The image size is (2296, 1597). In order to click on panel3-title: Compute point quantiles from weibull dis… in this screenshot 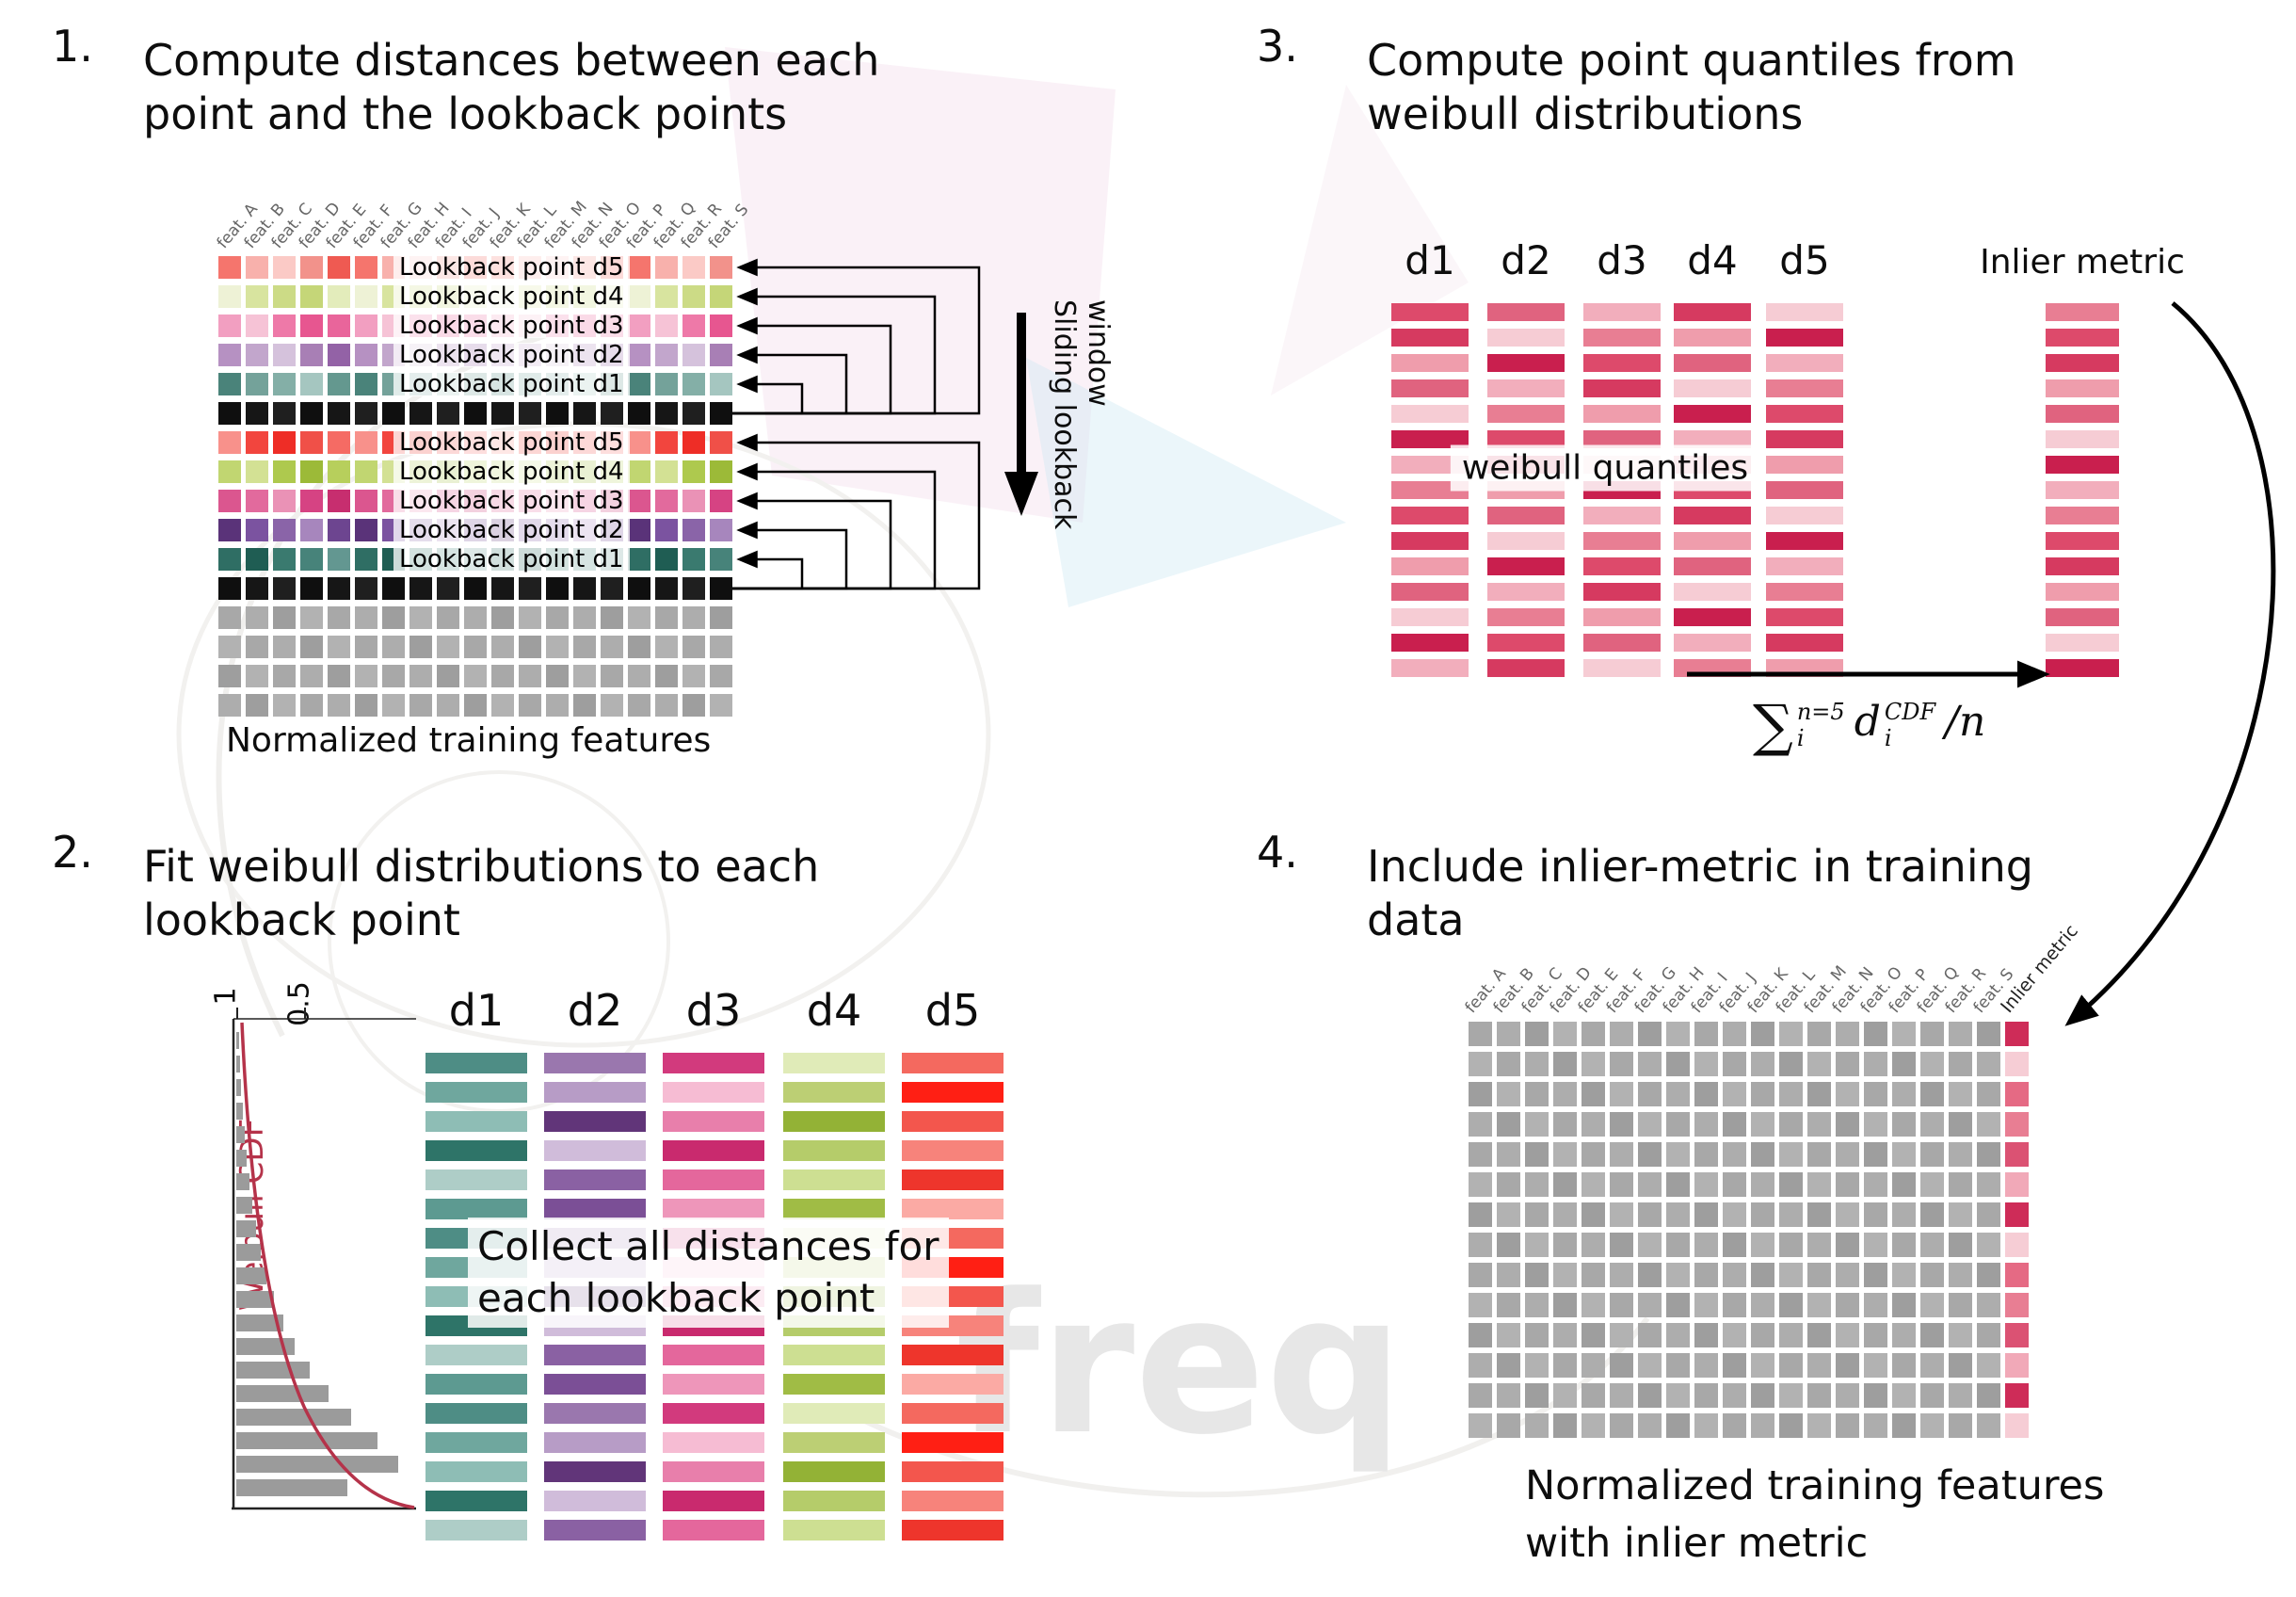, I will do `click(1691, 87)`.